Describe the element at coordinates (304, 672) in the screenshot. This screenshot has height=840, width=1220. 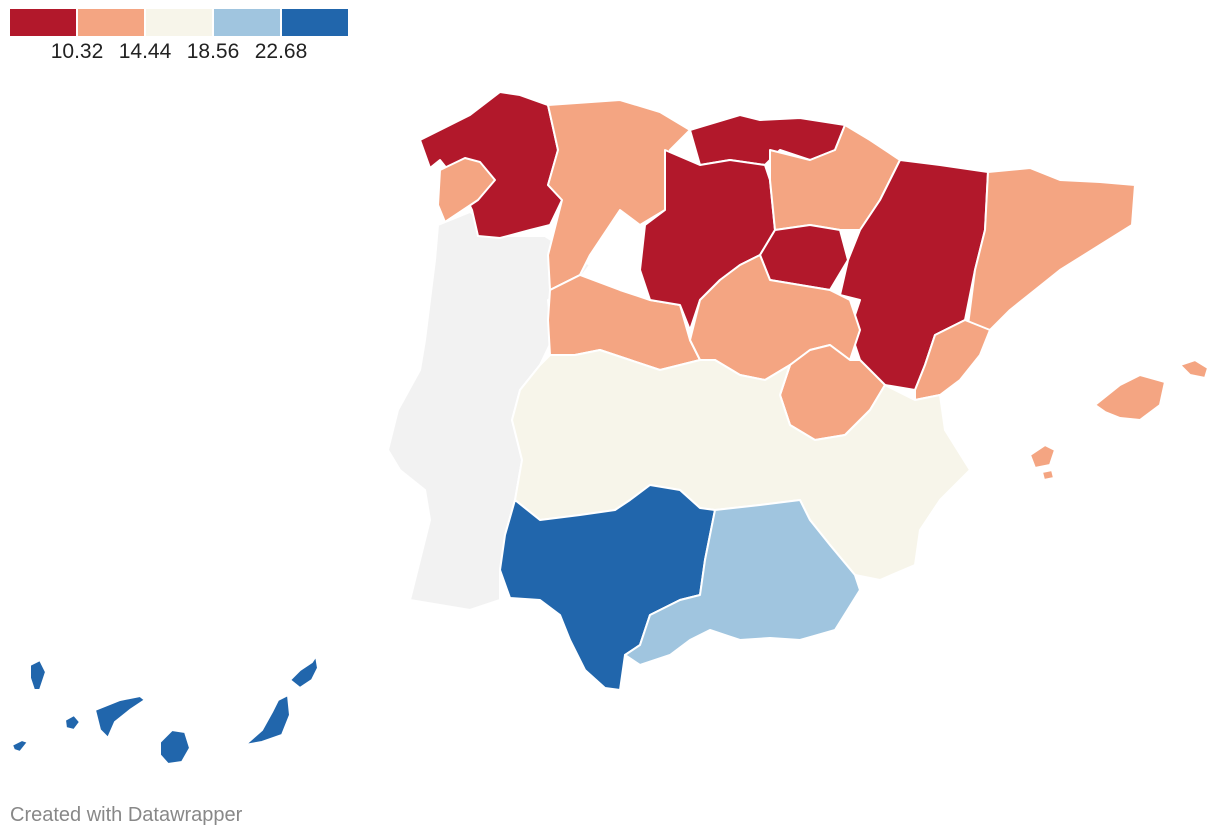
I see `region-lanzarote` at that location.